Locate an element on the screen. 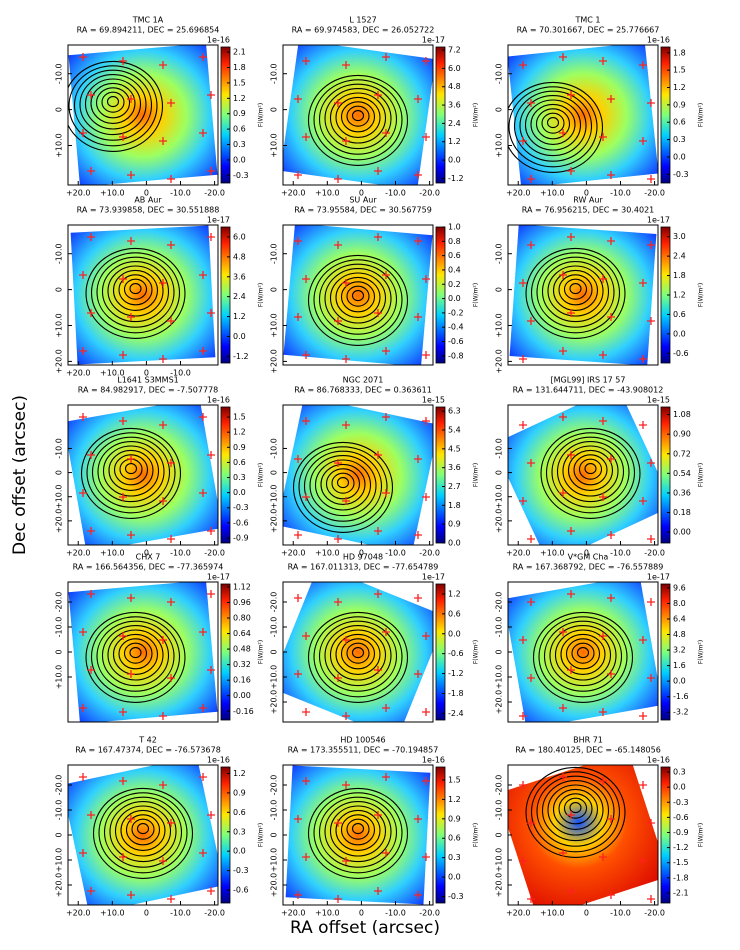 Image resolution: width=740 pixels, height=950 pixels. panel-title: SU Aur is located at coordinates (363, 200).